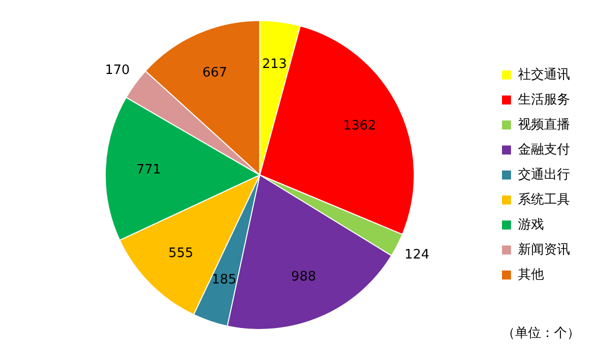 This screenshot has height=360, width=600. What do you see at coordinates (531, 224) in the screenshot?
I see `legend-label: 游戏` at bounding box center [531, 224].